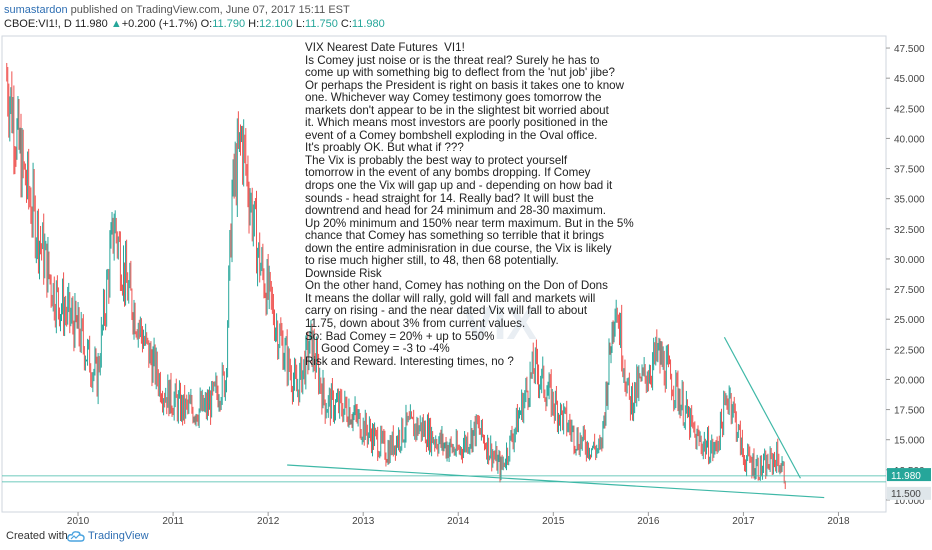  I want to click on y-tick-label: 25.000, so click(909, 320).